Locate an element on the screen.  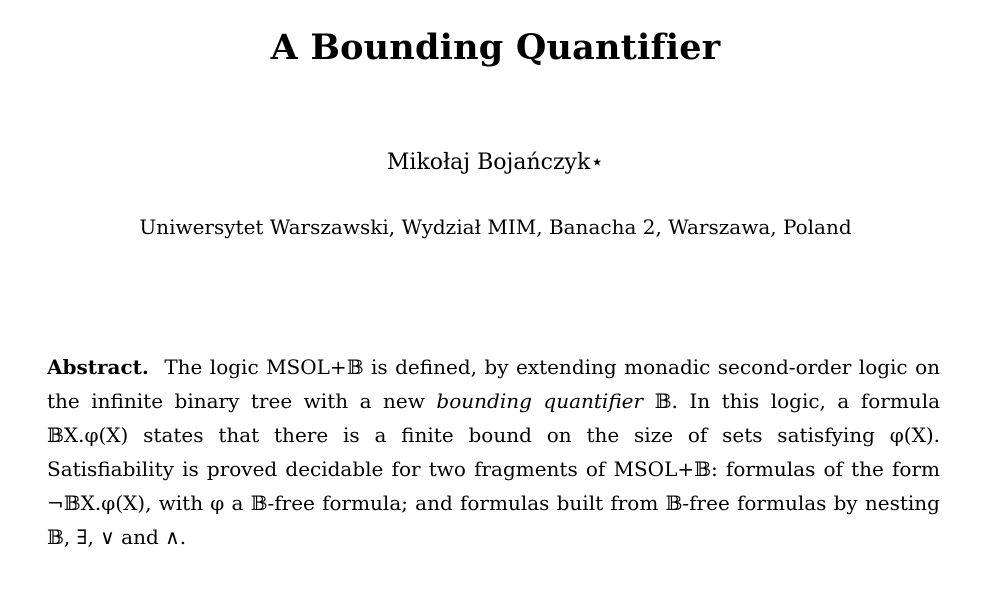
author-name: Mikołaj Bojańczyk⋆ is located at coordinates (495, 162).